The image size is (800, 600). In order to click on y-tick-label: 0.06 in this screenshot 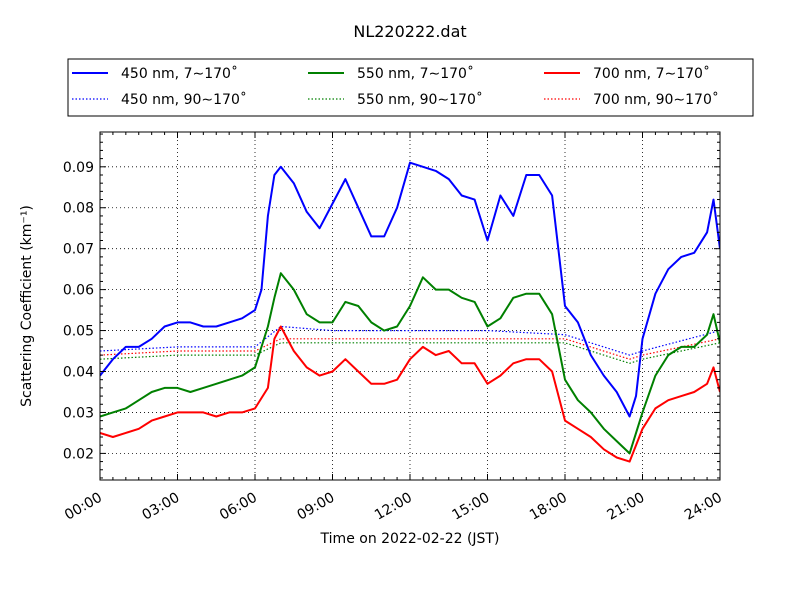, I will do `click(78, 291)`.